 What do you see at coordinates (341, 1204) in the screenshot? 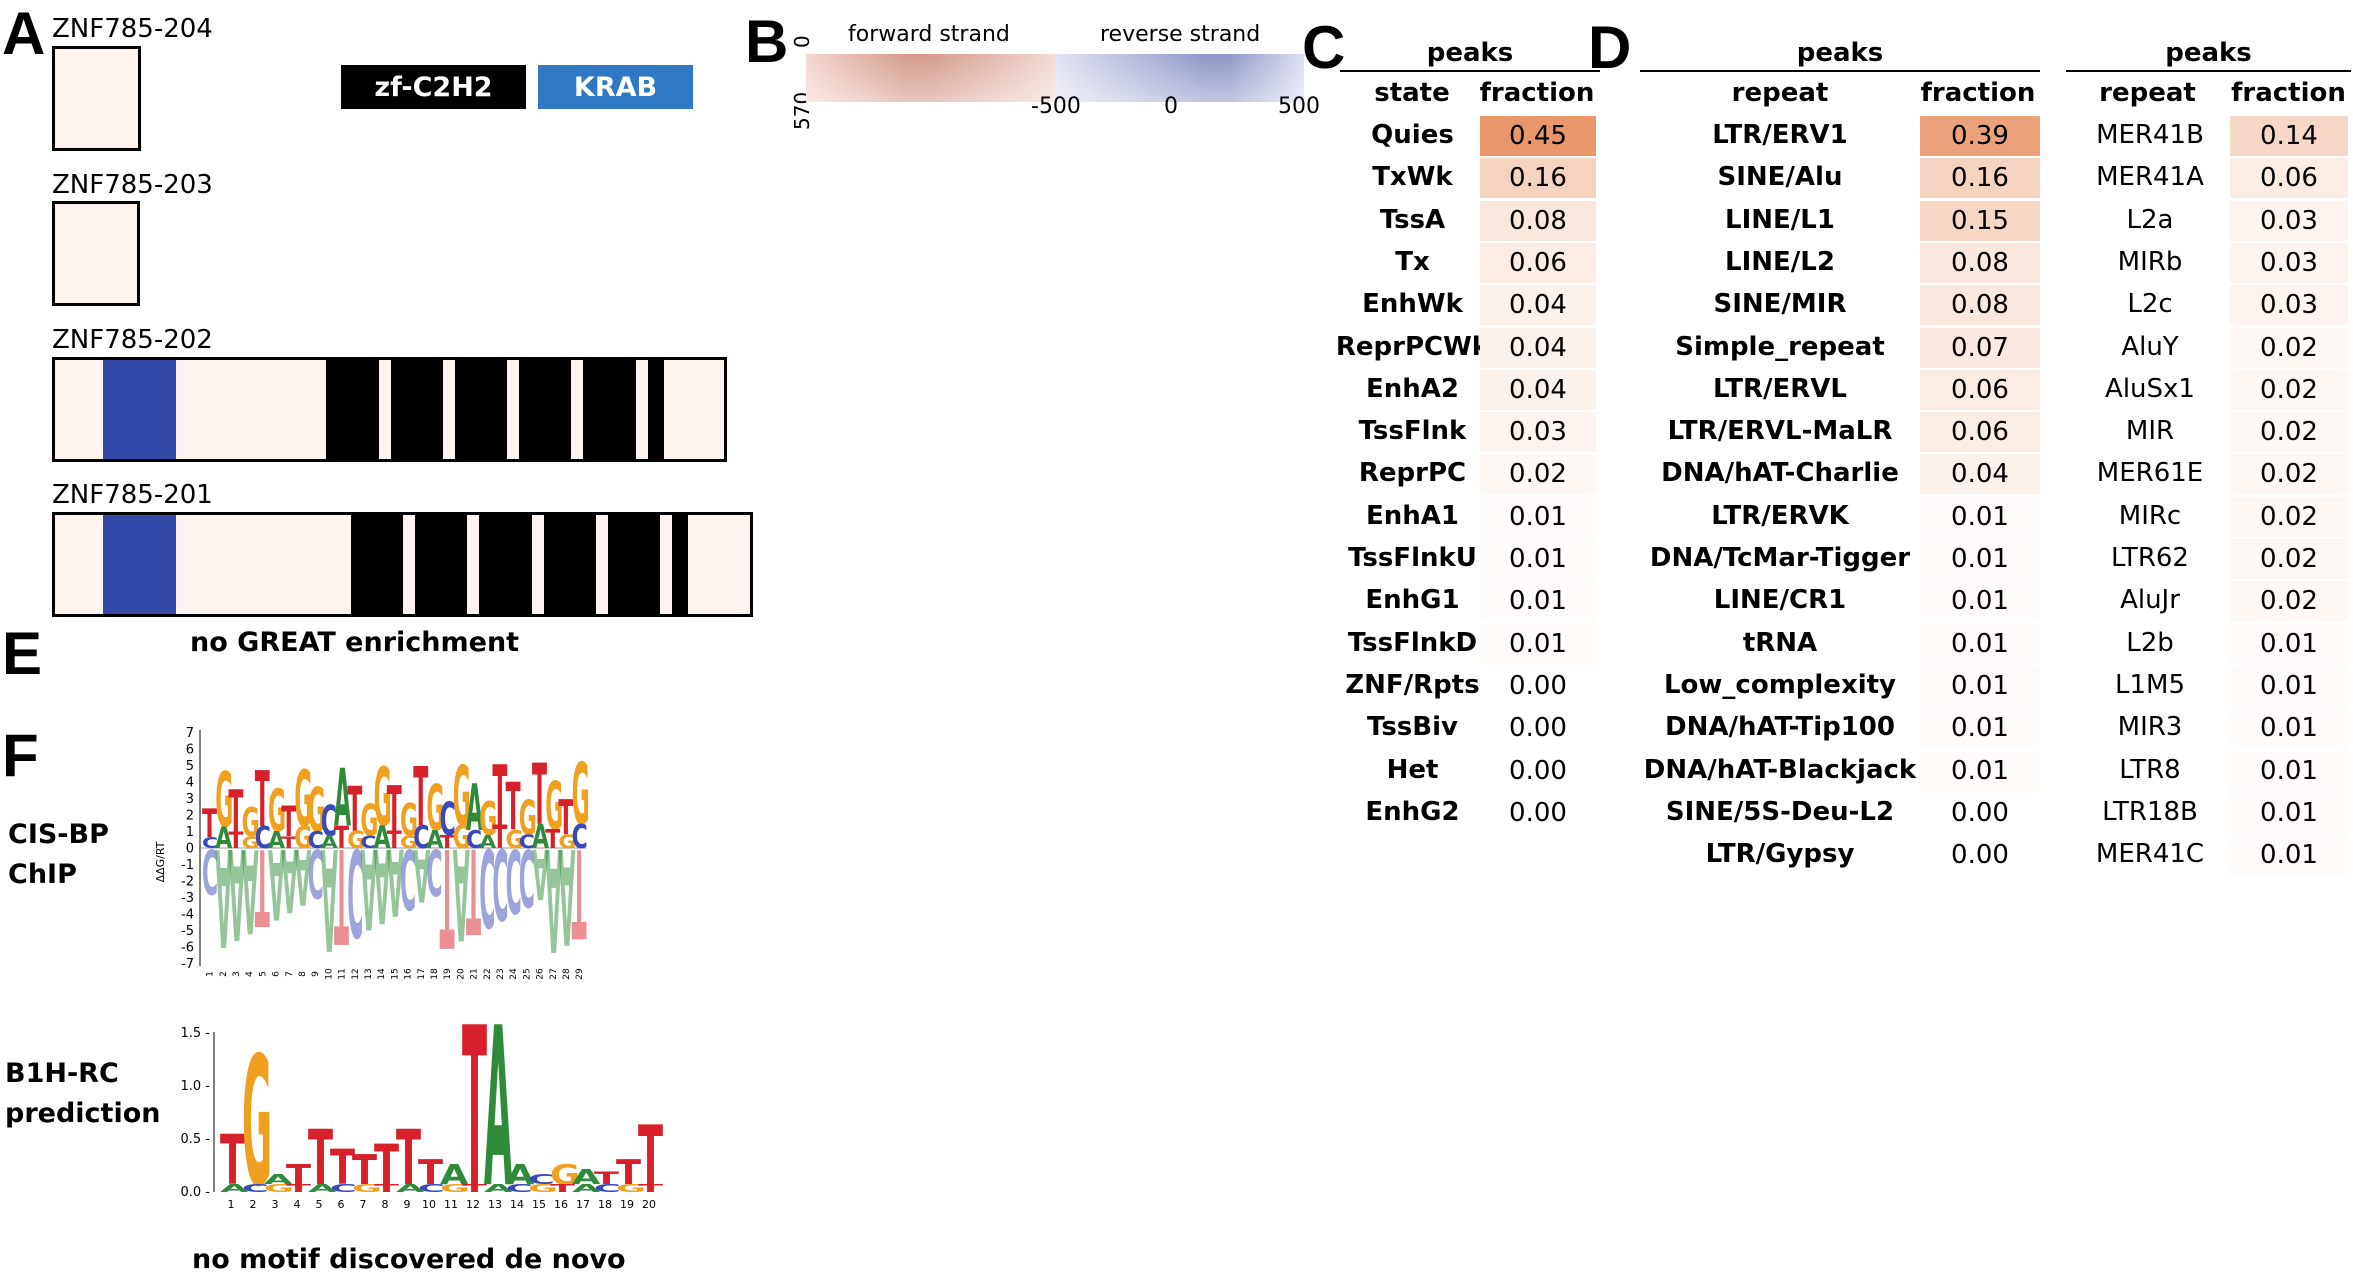
I see `x-tick-label: 6` at bounding box center [341, 1204].